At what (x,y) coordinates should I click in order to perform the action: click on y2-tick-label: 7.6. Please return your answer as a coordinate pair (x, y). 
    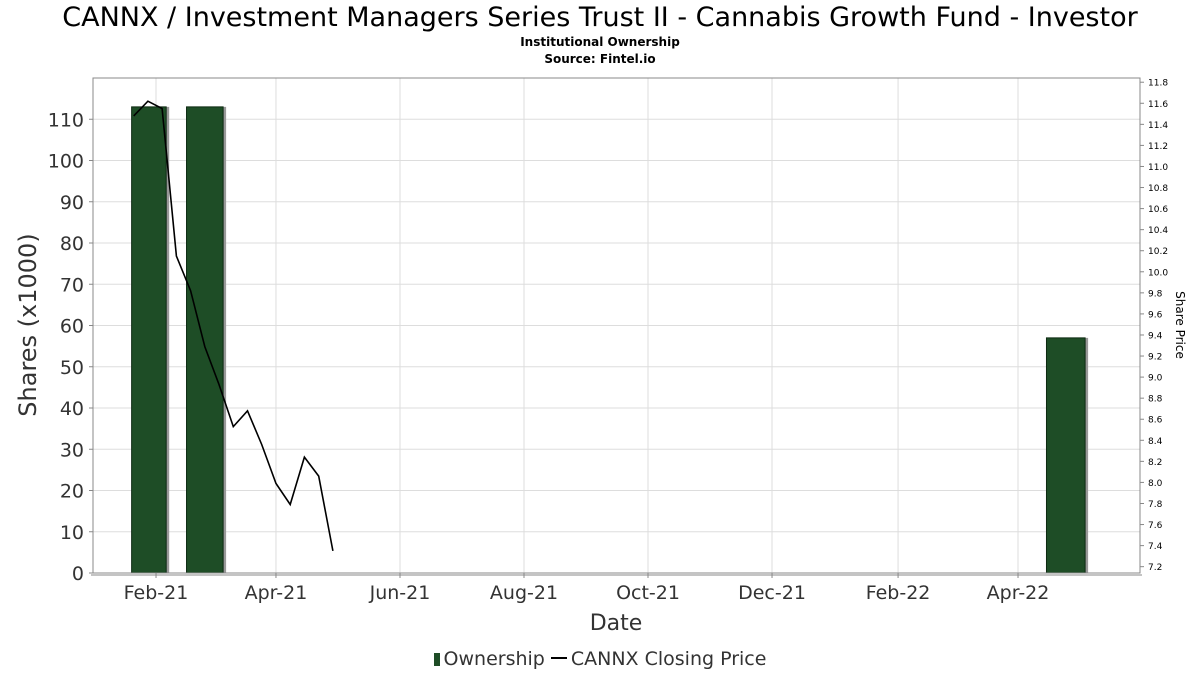
    Looking at the image, I should click on (1155, 526).